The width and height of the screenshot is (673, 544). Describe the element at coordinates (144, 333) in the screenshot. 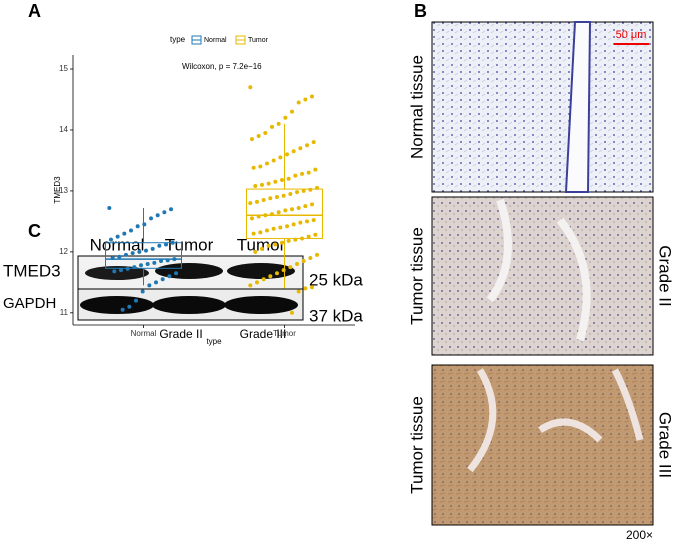

I see `x-tick-label: Normal` at that location.